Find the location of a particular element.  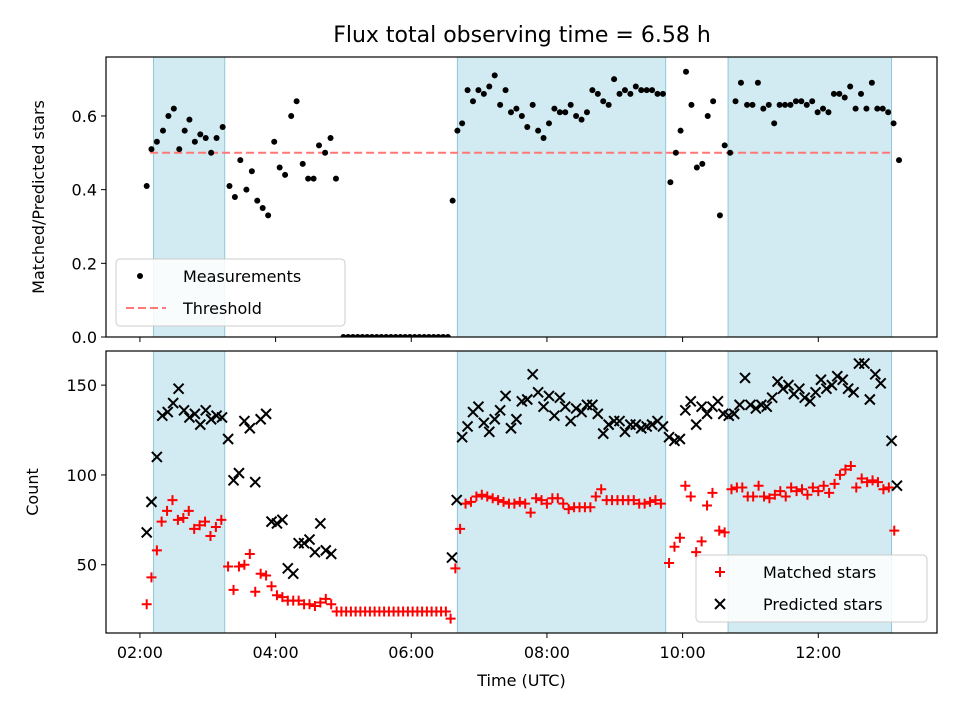

top-legend: Measurements Threshold is located at coordinates (230, 292).